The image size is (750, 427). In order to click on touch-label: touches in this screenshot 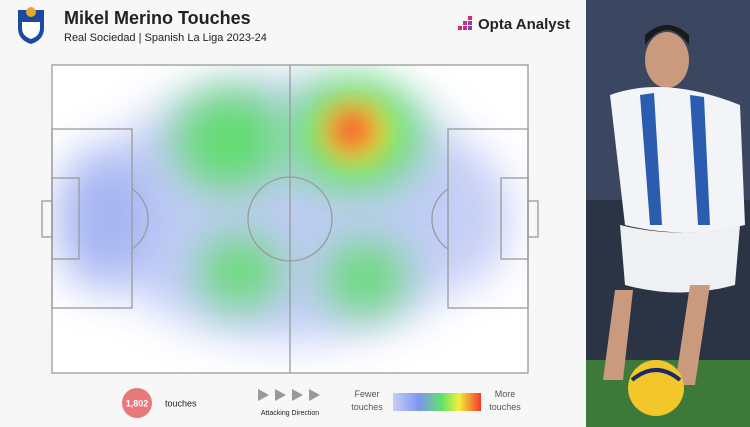, I will do `click(181, 403)`.